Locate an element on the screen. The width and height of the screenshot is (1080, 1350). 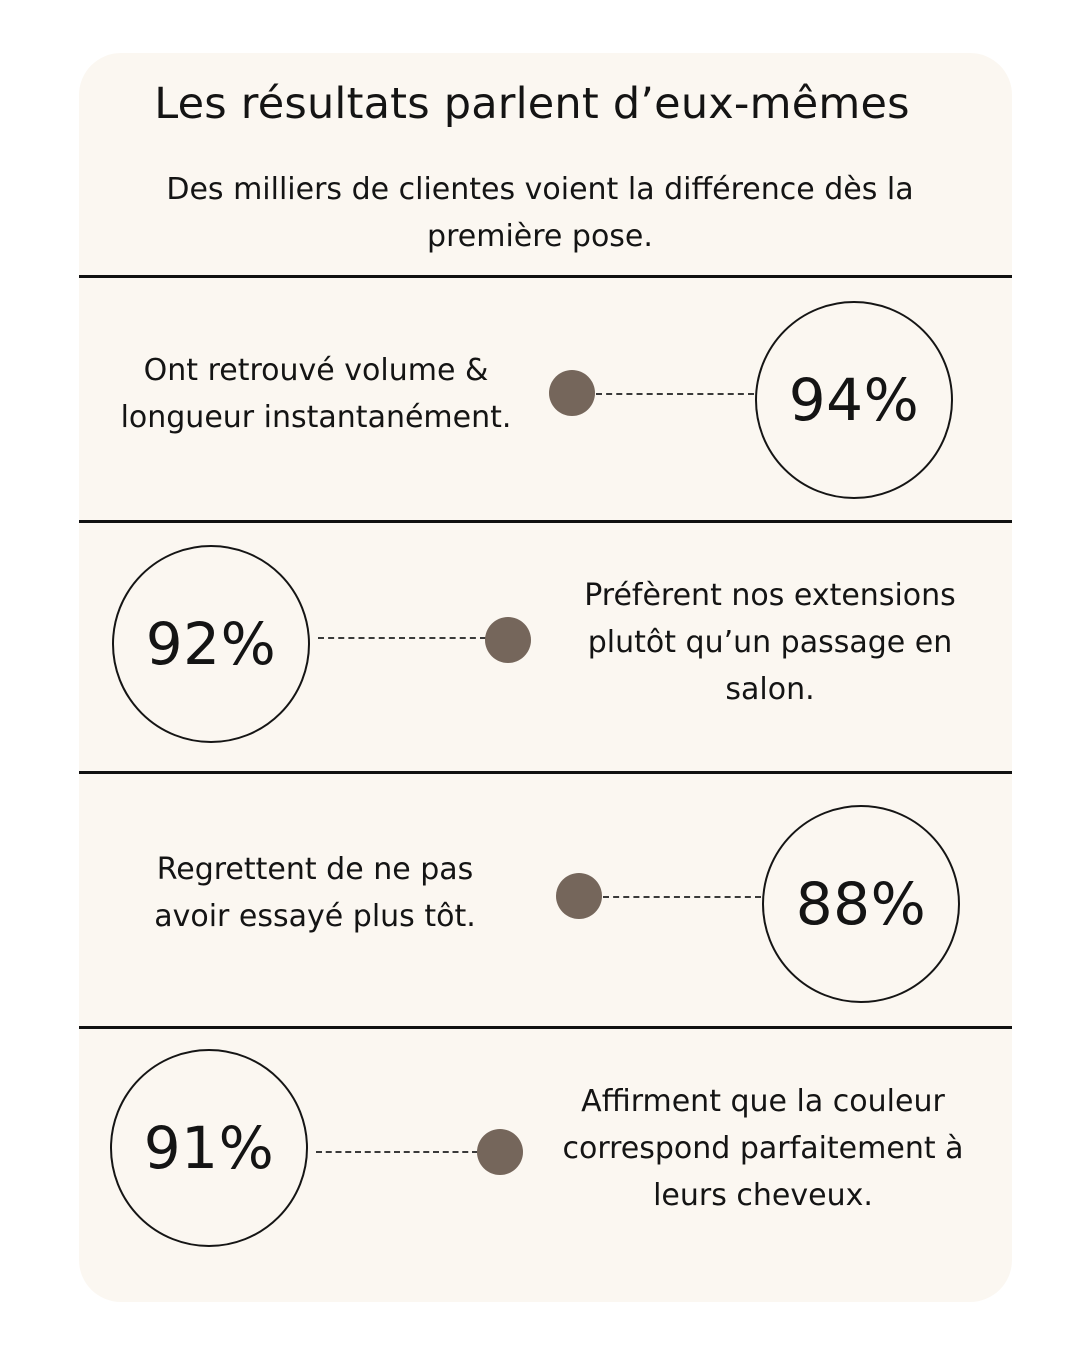
stat-2-dot is located at coordinates (508, 640).